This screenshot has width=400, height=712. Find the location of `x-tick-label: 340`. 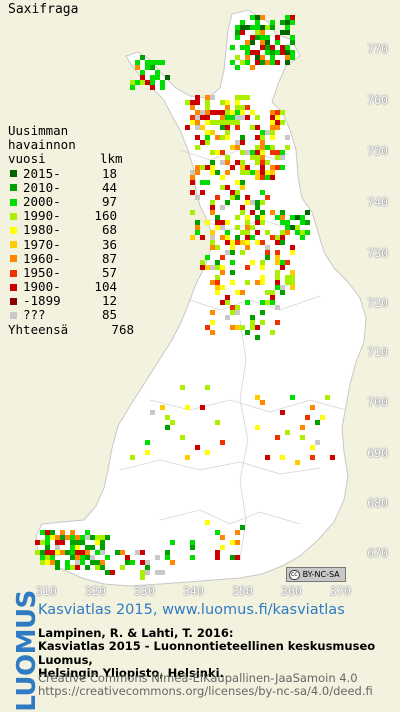

x-tick-label: 340 is located at coordinates (193, 591).